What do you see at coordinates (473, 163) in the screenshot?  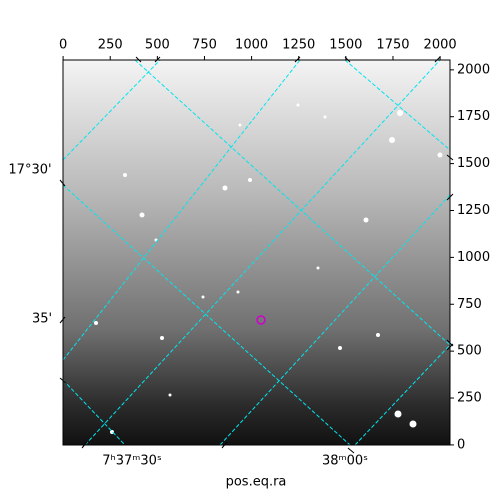 I see `y-tick-label: 1500` at bounding box center [473, 163].